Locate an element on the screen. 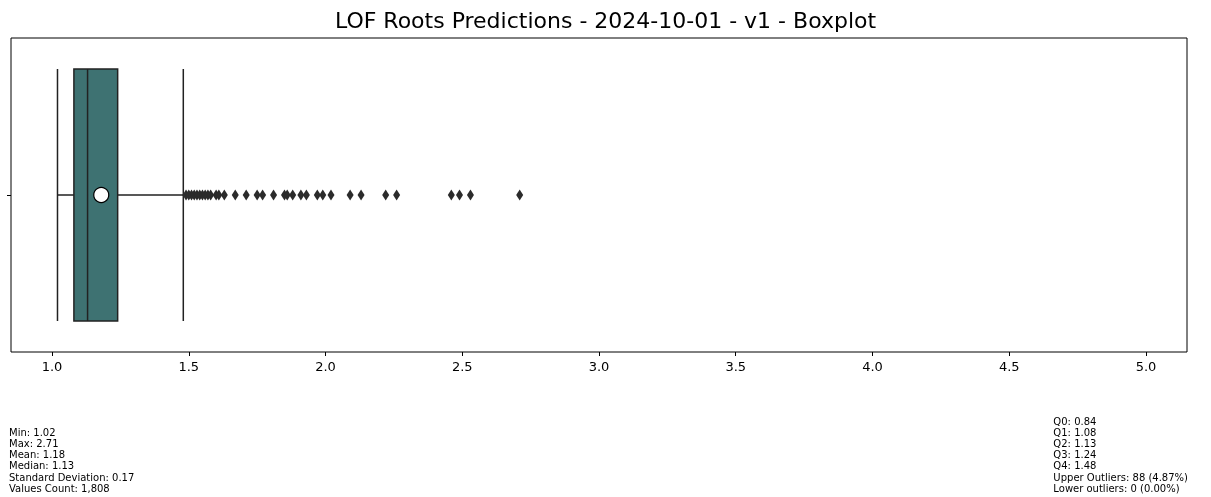  x-tick-label: 3.5 is located at coordinates (736, 366).